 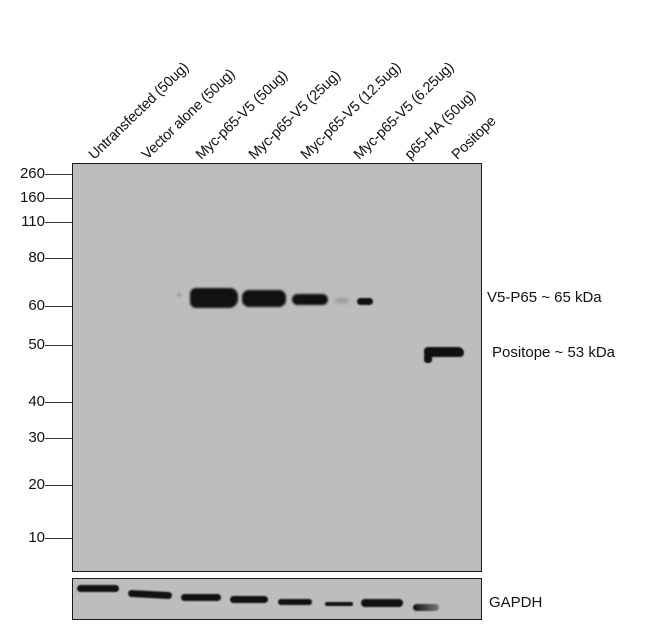 I want to click on lane-label-2: Vector alone (50ug), so click(x=188, y=114).